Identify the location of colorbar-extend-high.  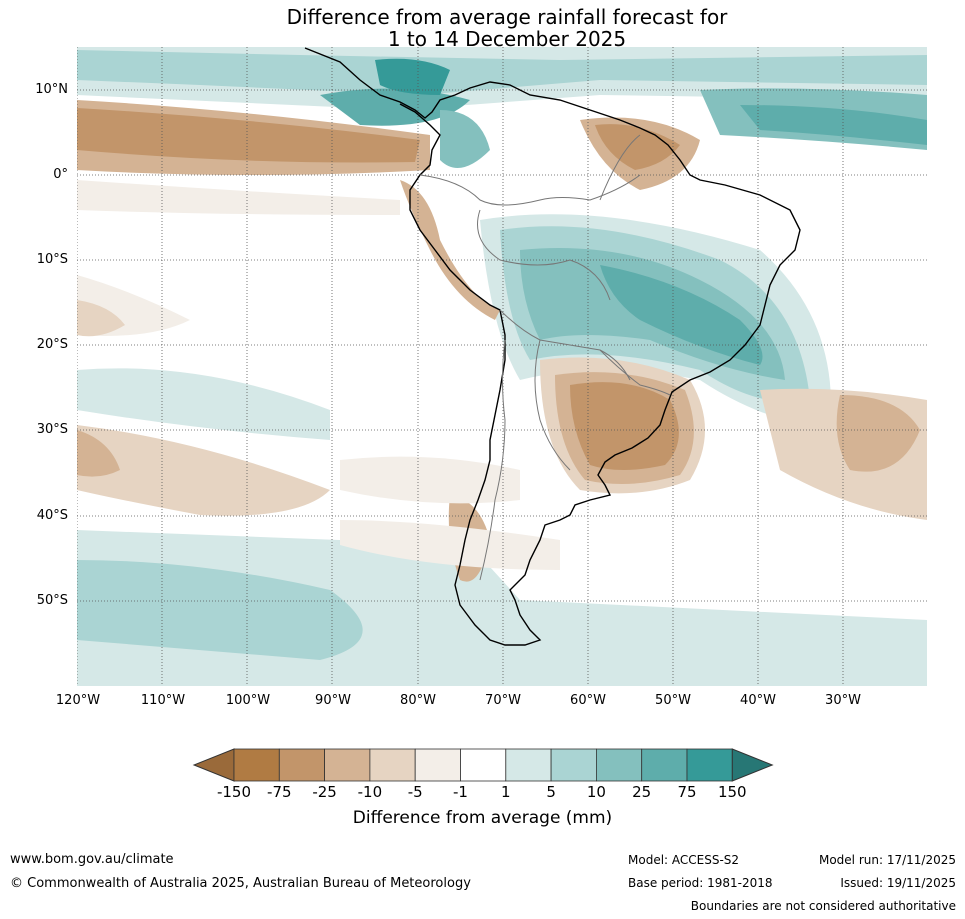
(752, 765).